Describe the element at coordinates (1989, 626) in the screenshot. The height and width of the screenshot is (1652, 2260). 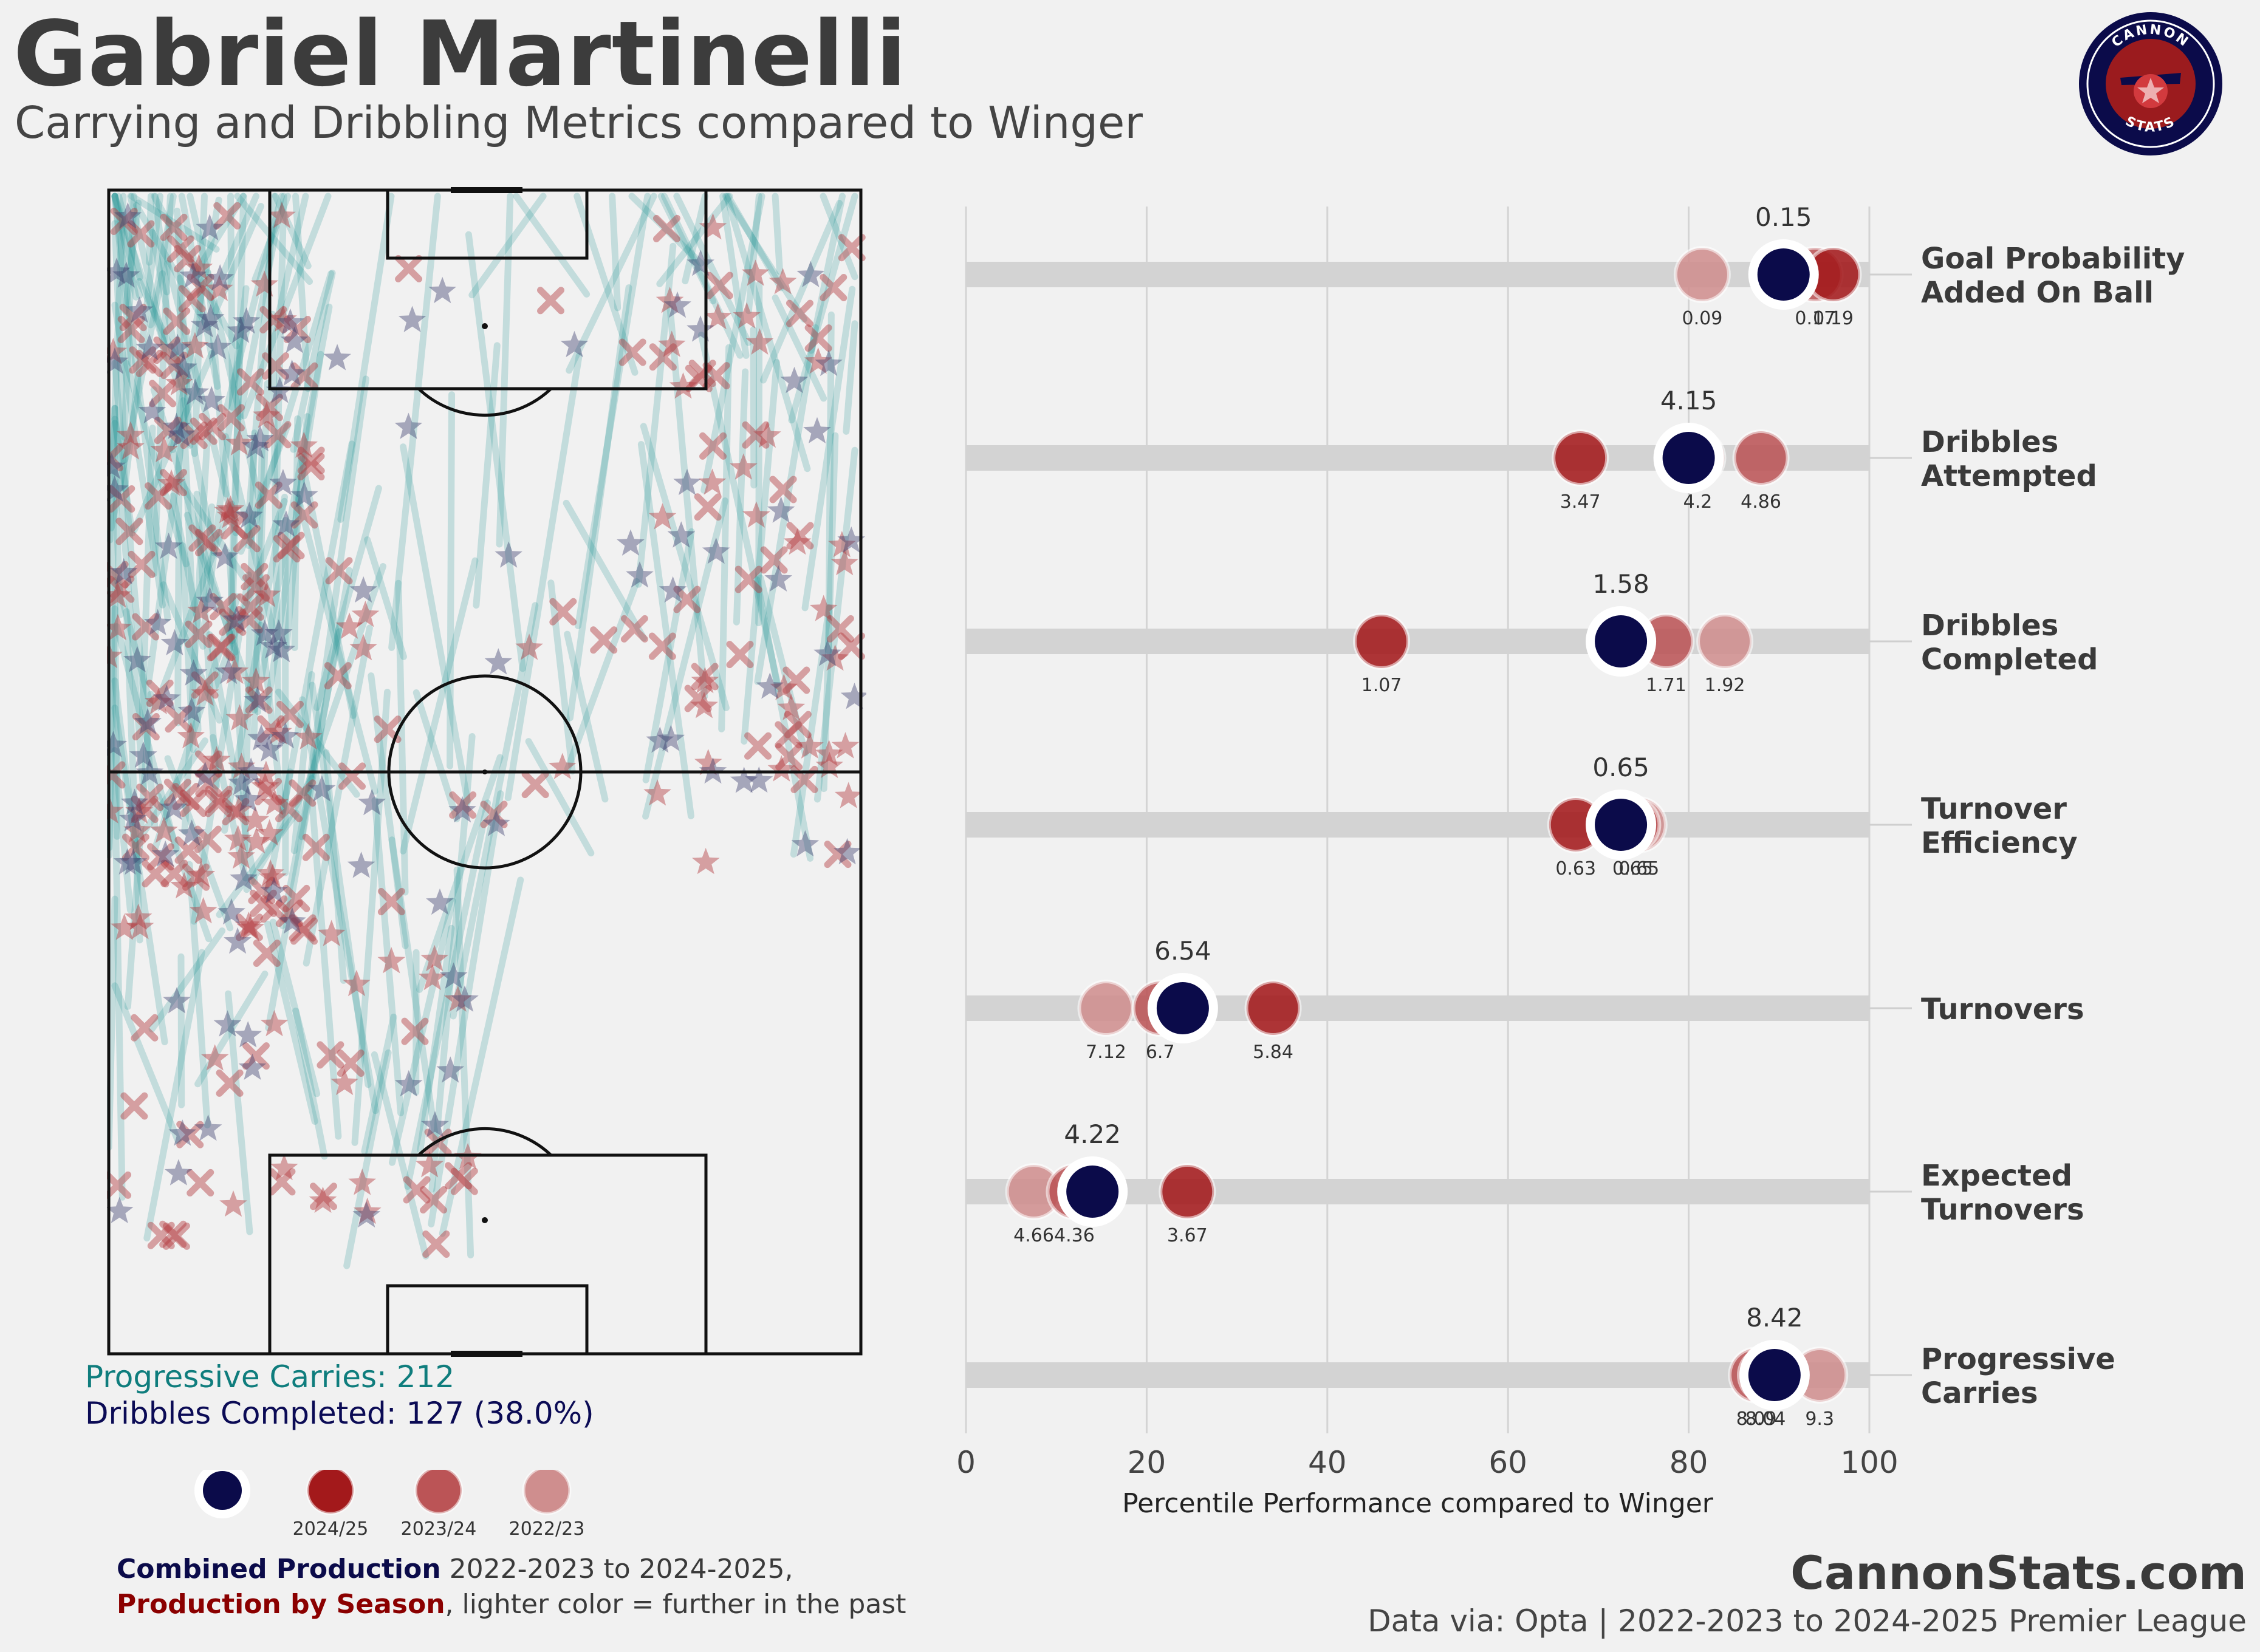
I see `metric-label: Dribbles` at that location.